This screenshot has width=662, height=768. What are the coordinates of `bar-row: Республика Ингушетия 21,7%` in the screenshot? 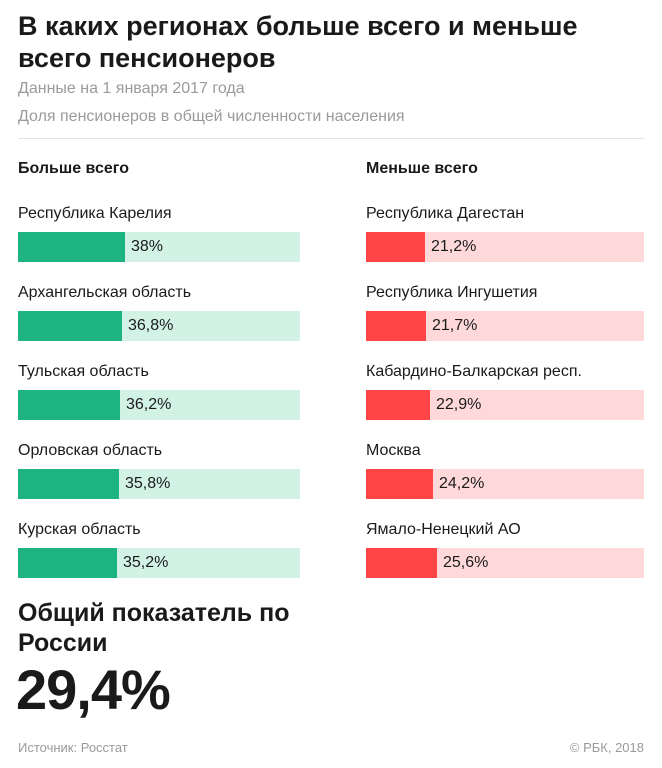 It's located at (505, 312).